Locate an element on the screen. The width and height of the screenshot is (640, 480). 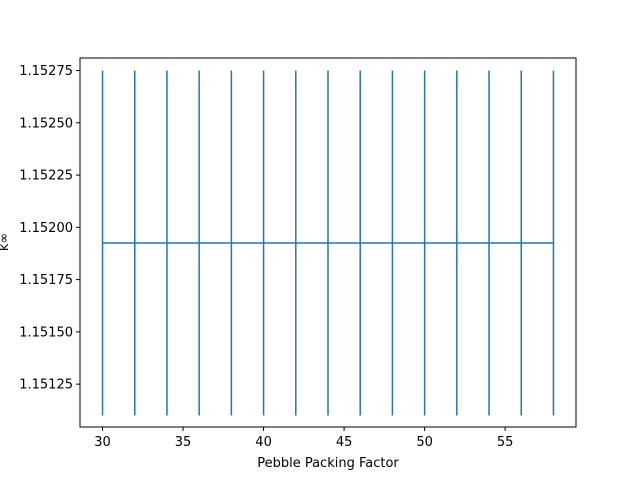
x-tick-label: 40 is located at coordinates (263, 442).